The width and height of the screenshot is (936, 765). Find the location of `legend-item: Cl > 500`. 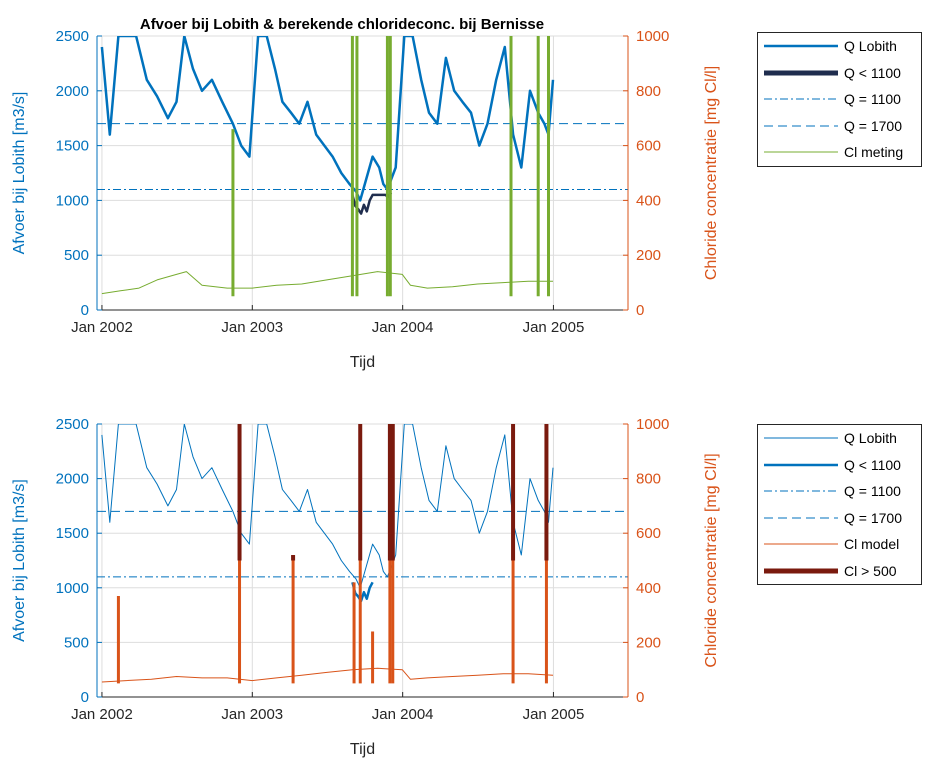

legend-item: Cl > 500 is located at coordinates (839, 571).